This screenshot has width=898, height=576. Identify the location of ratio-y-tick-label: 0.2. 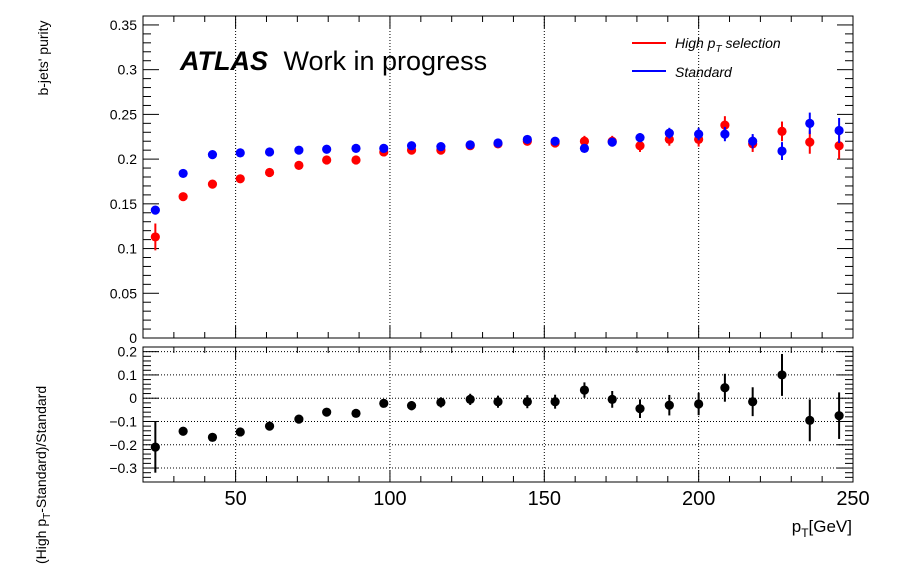
(128, 352).